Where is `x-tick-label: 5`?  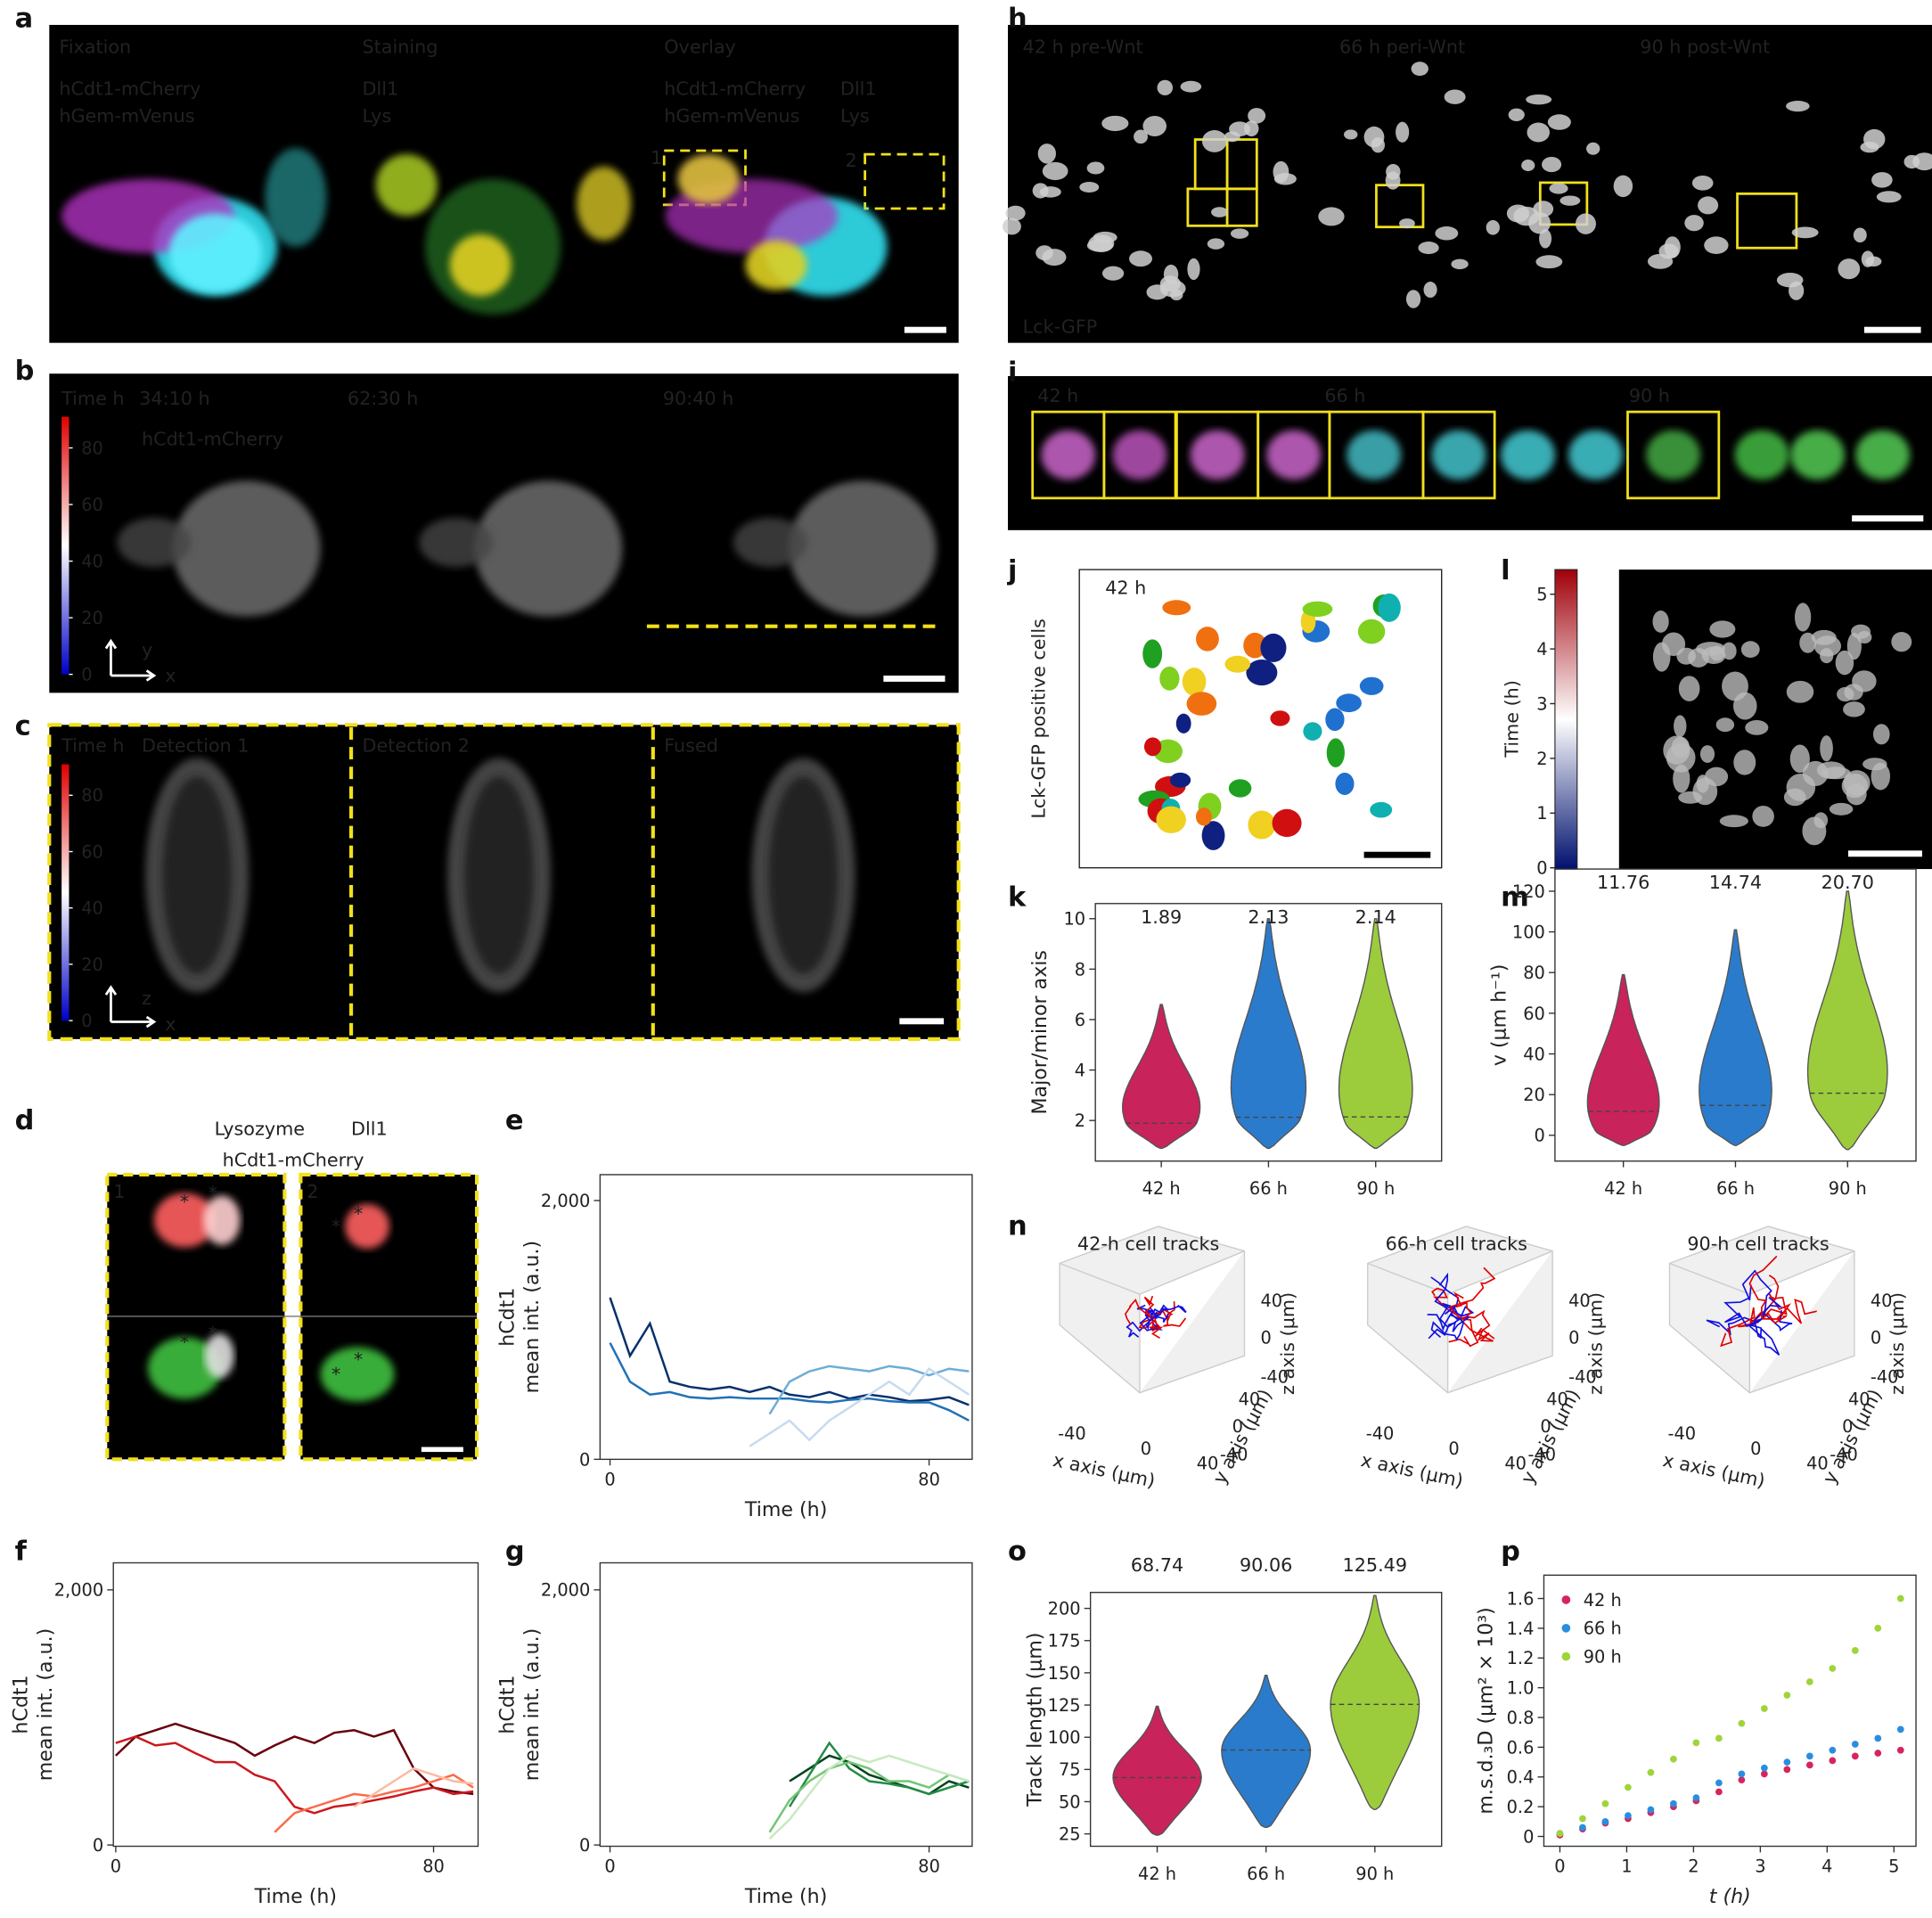
x-tick-label: 5 is located at coordinates (1894, 1867).